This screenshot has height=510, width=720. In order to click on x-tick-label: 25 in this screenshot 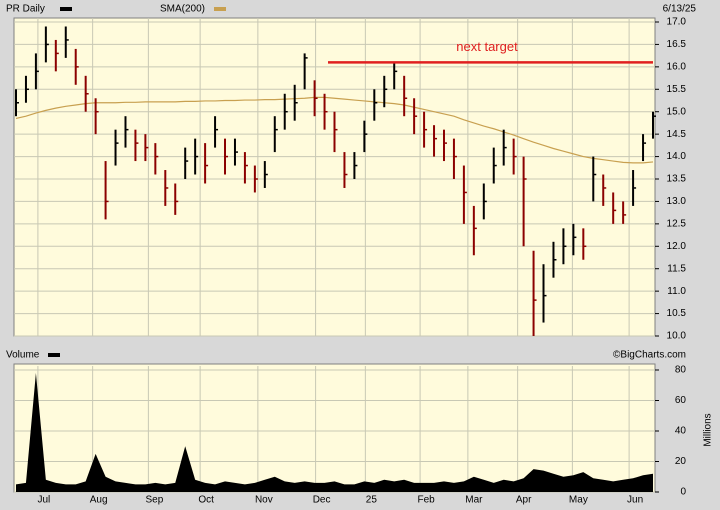, I will do `click(372, 500)`.